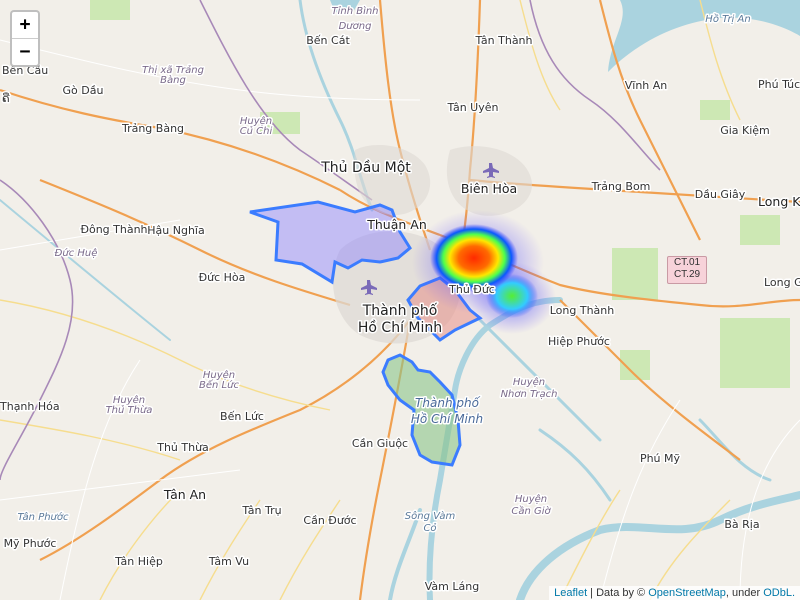  Describe the element at coordinates (222, 277) in the screenshot. I see `label-duc-hoa: Đức Hòa` at that location.